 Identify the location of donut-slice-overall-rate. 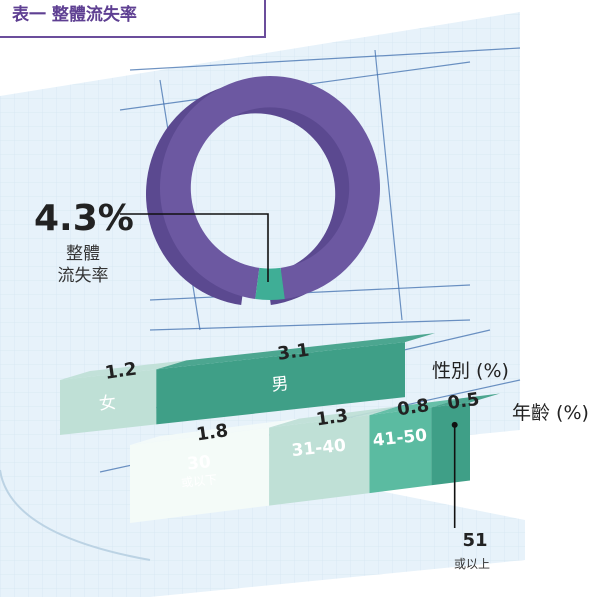
(270, 283).